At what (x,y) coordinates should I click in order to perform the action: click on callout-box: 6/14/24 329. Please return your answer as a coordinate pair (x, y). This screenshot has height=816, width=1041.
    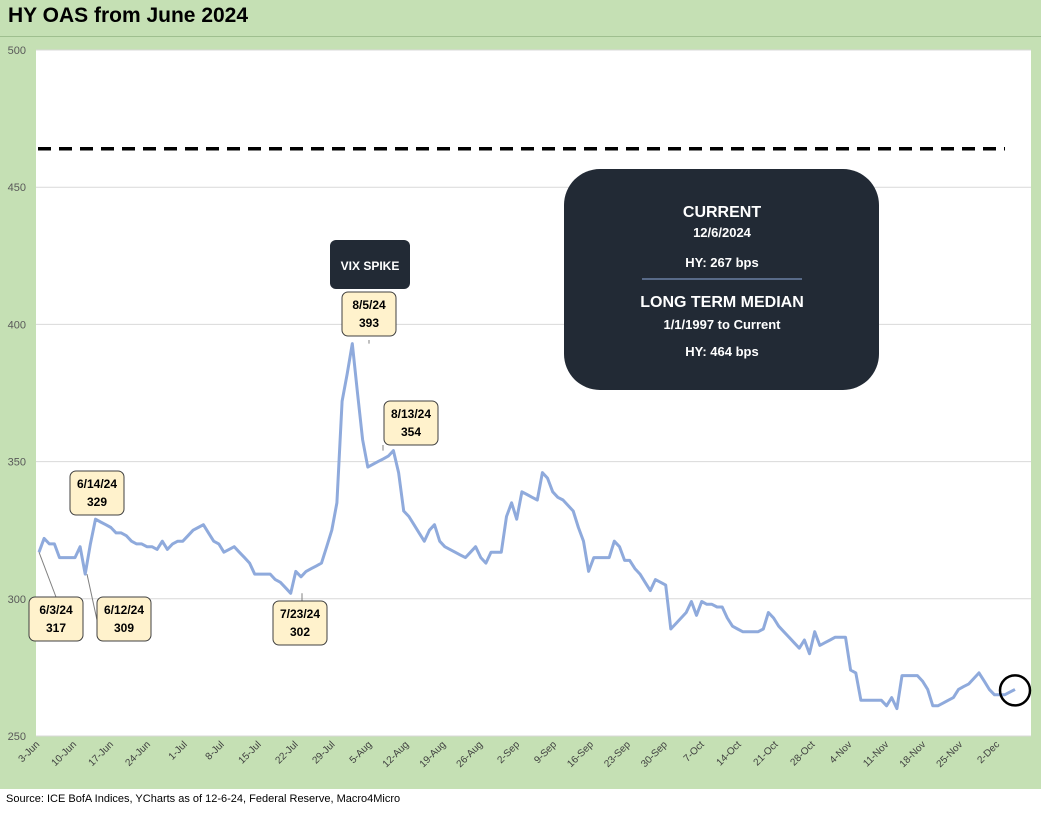
    Looking at the image, I should click on (97, 493).